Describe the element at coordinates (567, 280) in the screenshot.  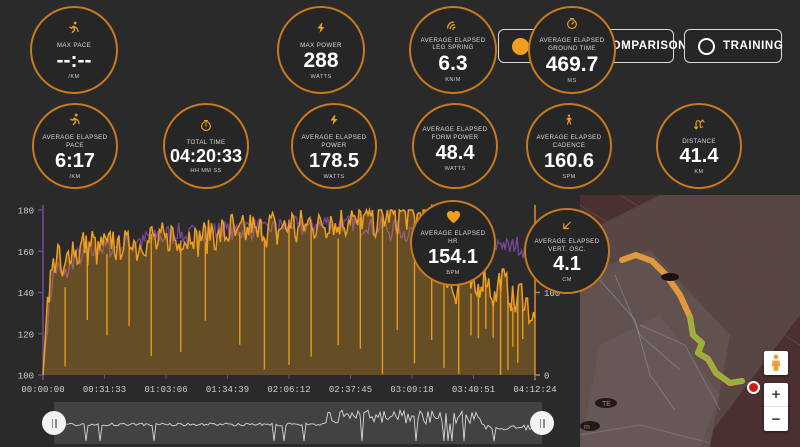
I see `stat-unit: CM` at that location.